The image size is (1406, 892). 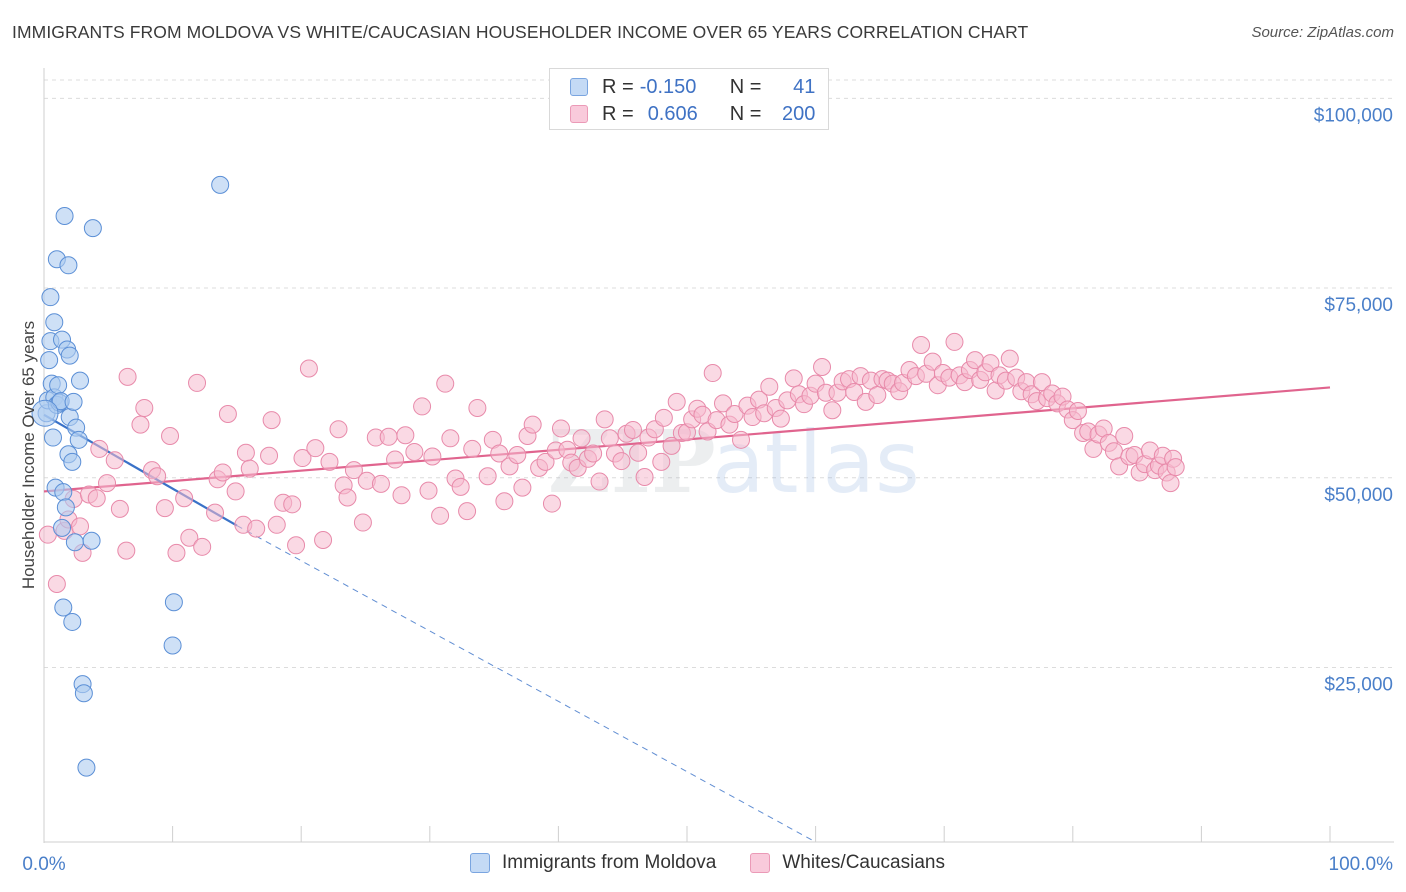 I want to click on legend-label-whites: Whites/Caucasians, so click(x=863, y=862).